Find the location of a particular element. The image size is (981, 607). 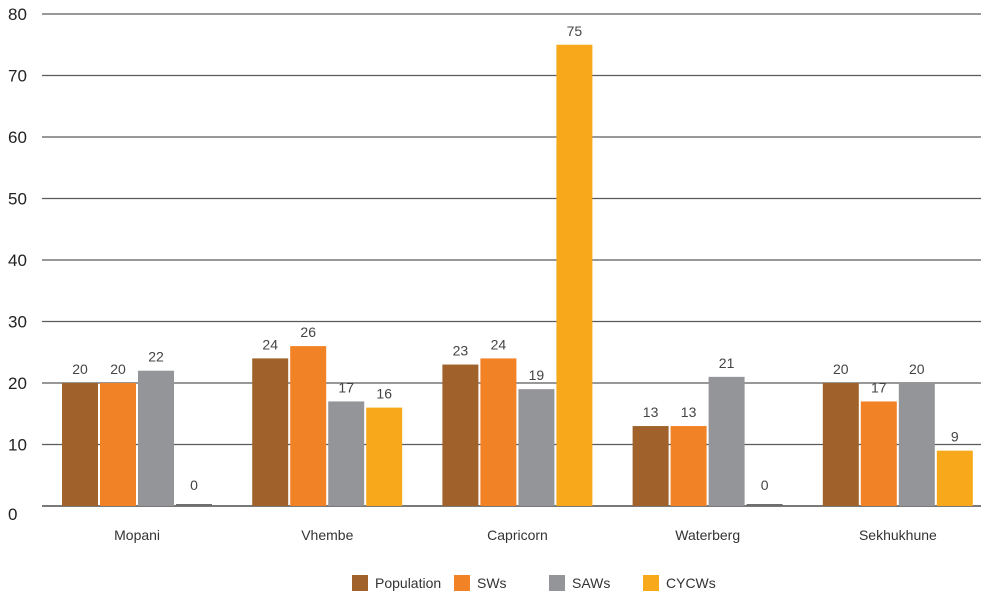

y-tick-label: 30 is located at coordinates (17, 322).